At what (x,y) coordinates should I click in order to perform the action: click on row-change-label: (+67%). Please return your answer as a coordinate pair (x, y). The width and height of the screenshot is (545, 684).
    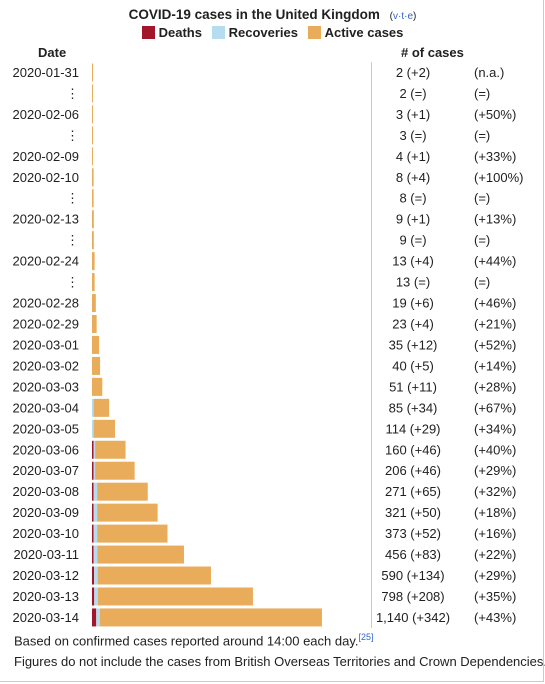
    Looking at the image, I should click on (495, 407).